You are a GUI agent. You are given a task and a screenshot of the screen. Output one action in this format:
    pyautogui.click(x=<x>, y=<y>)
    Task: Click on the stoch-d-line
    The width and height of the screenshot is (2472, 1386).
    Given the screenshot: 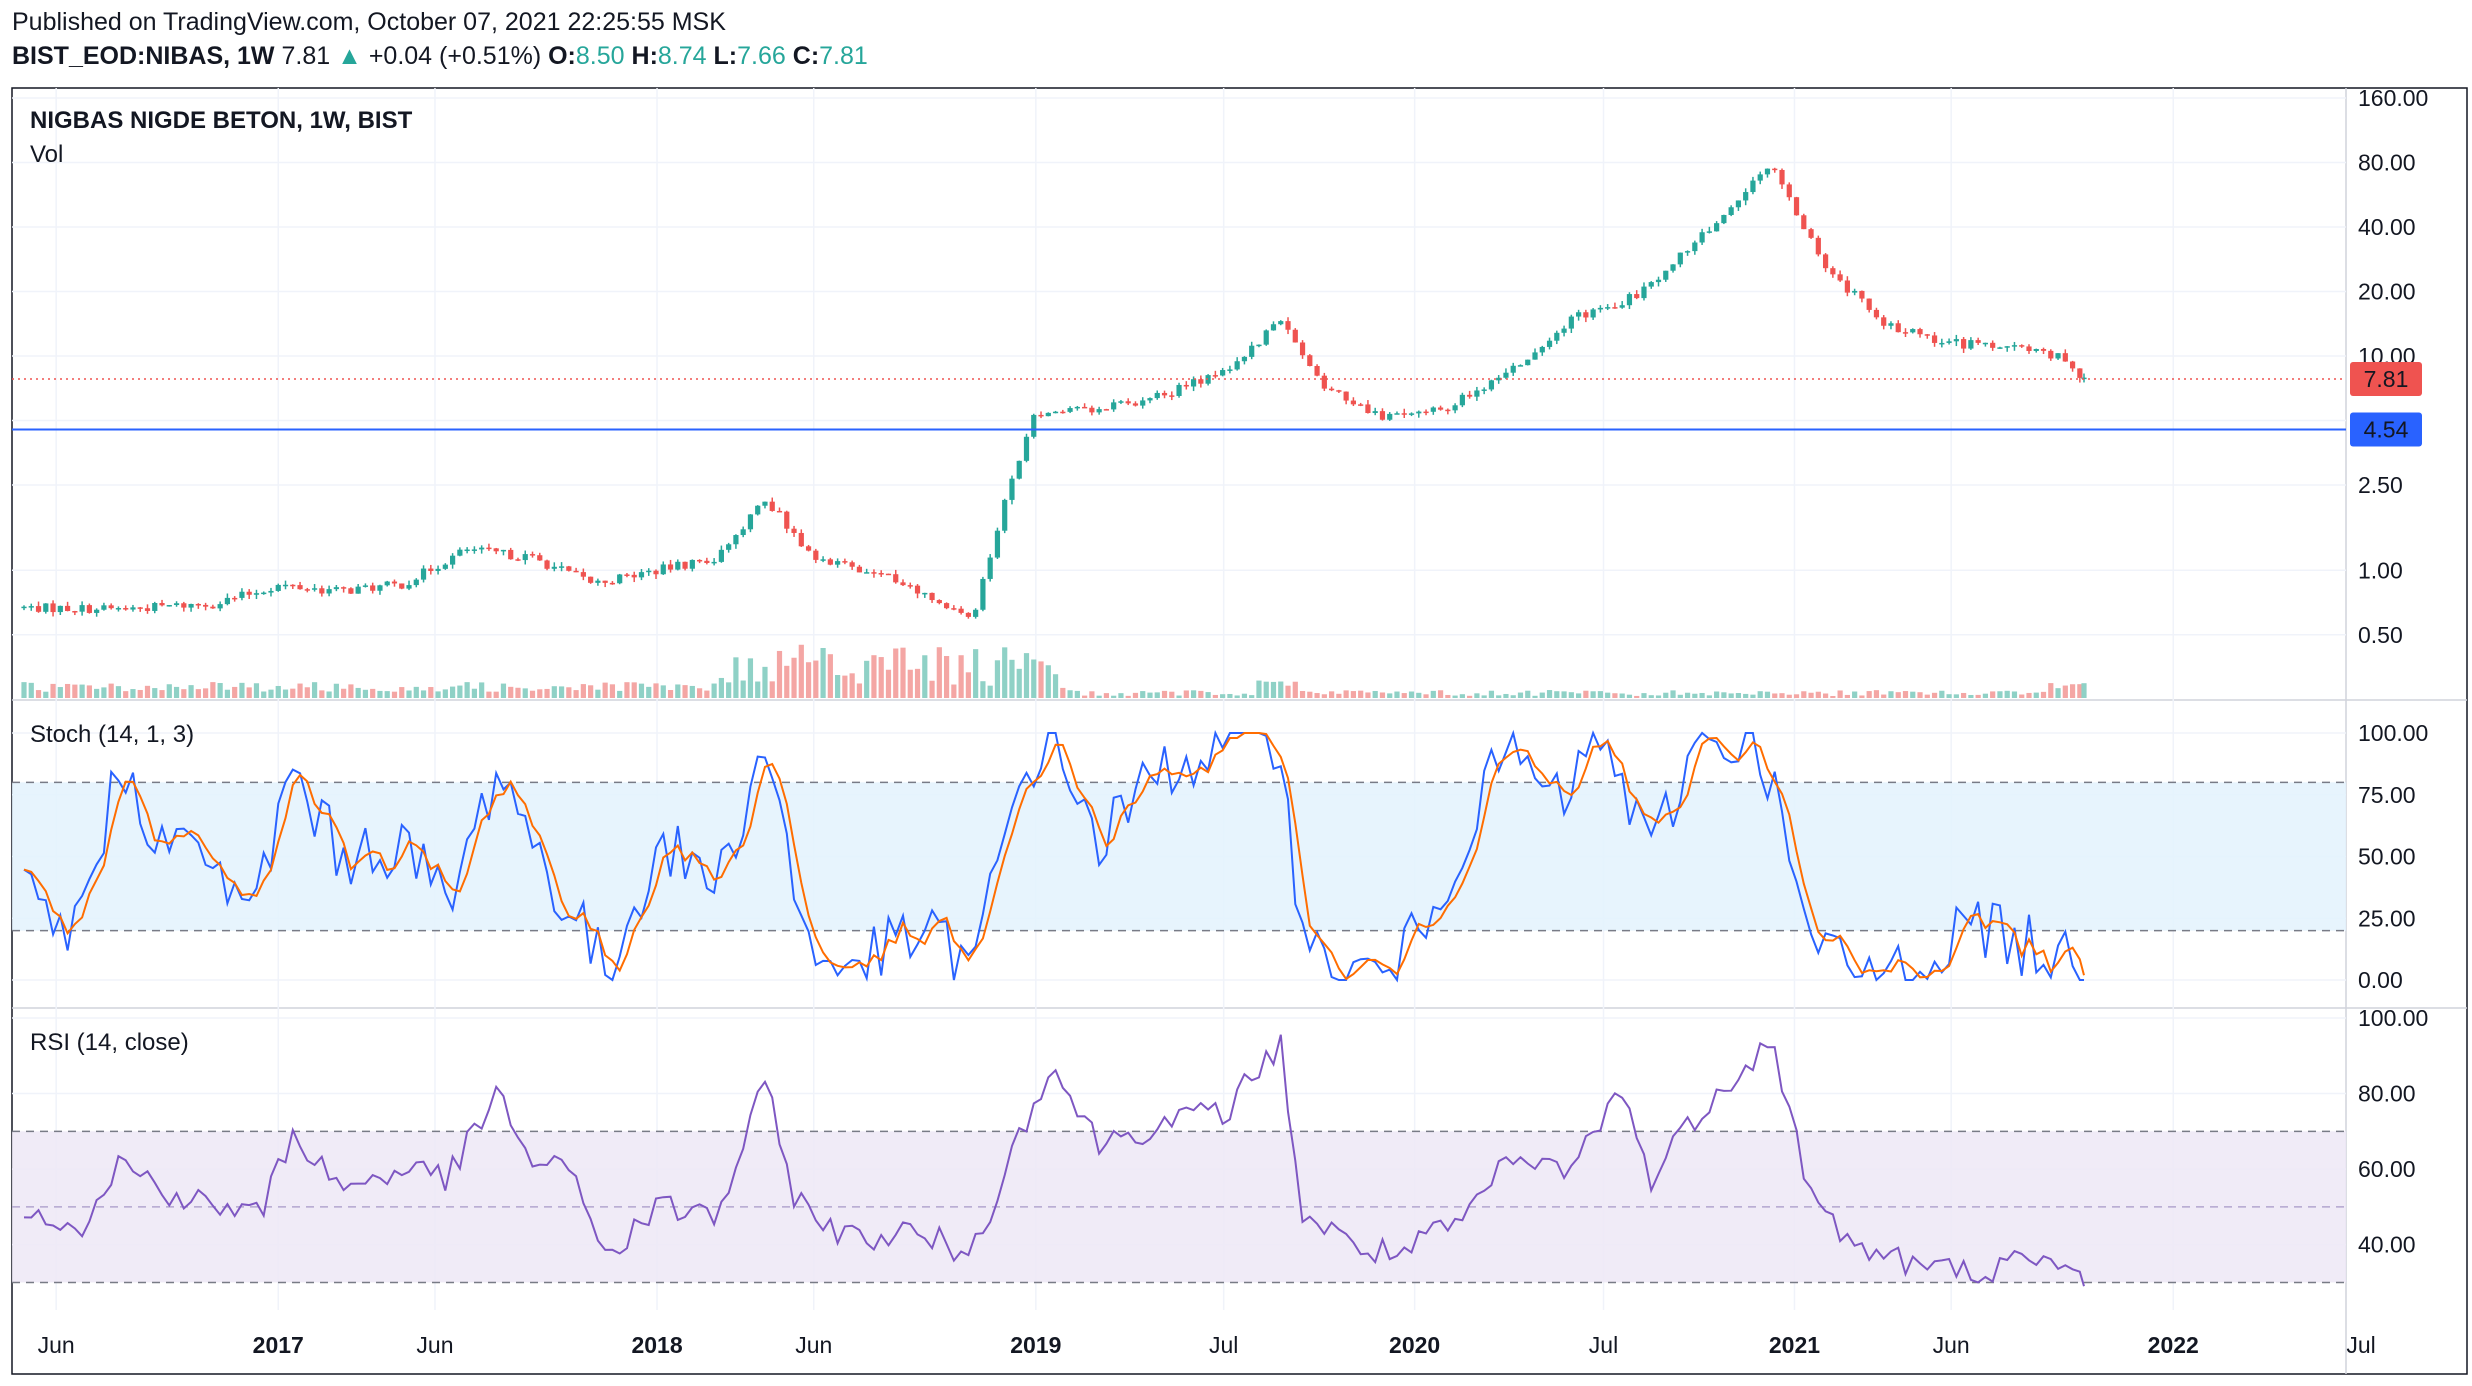 What is the action you would take?
    pyautogui.click(x=1054, y=856)
    